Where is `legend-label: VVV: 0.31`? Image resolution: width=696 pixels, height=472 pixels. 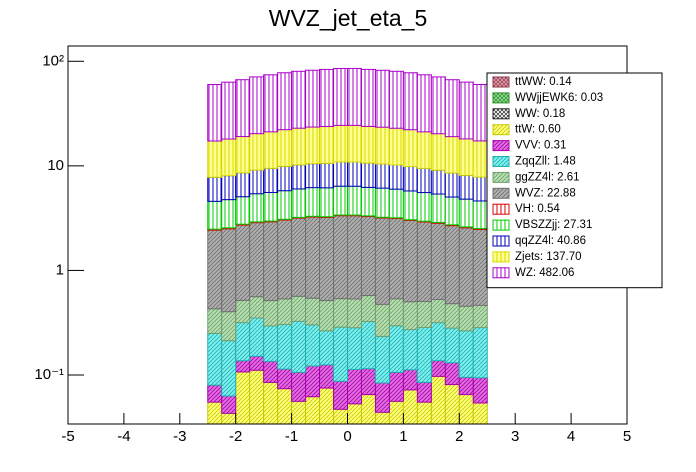 legend-label: VVV: 0.31 is located at coordinates (540, 146).